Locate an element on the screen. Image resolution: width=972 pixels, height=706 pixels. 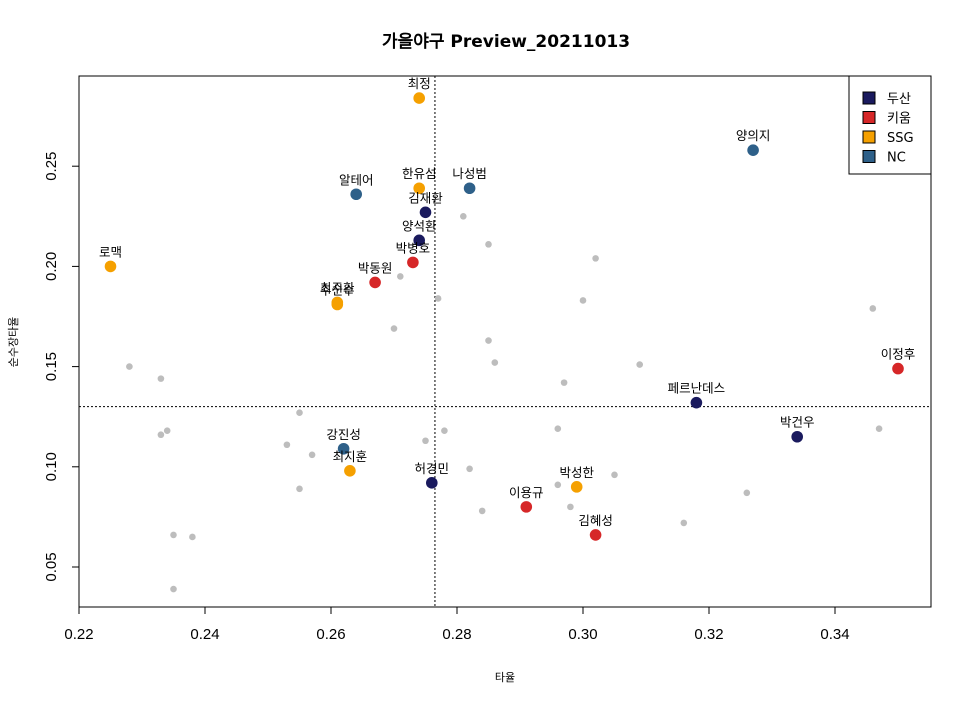
y-axis: 0.05 0.10 0.15 0.20 0.25 is located at coordinates (61, 367).